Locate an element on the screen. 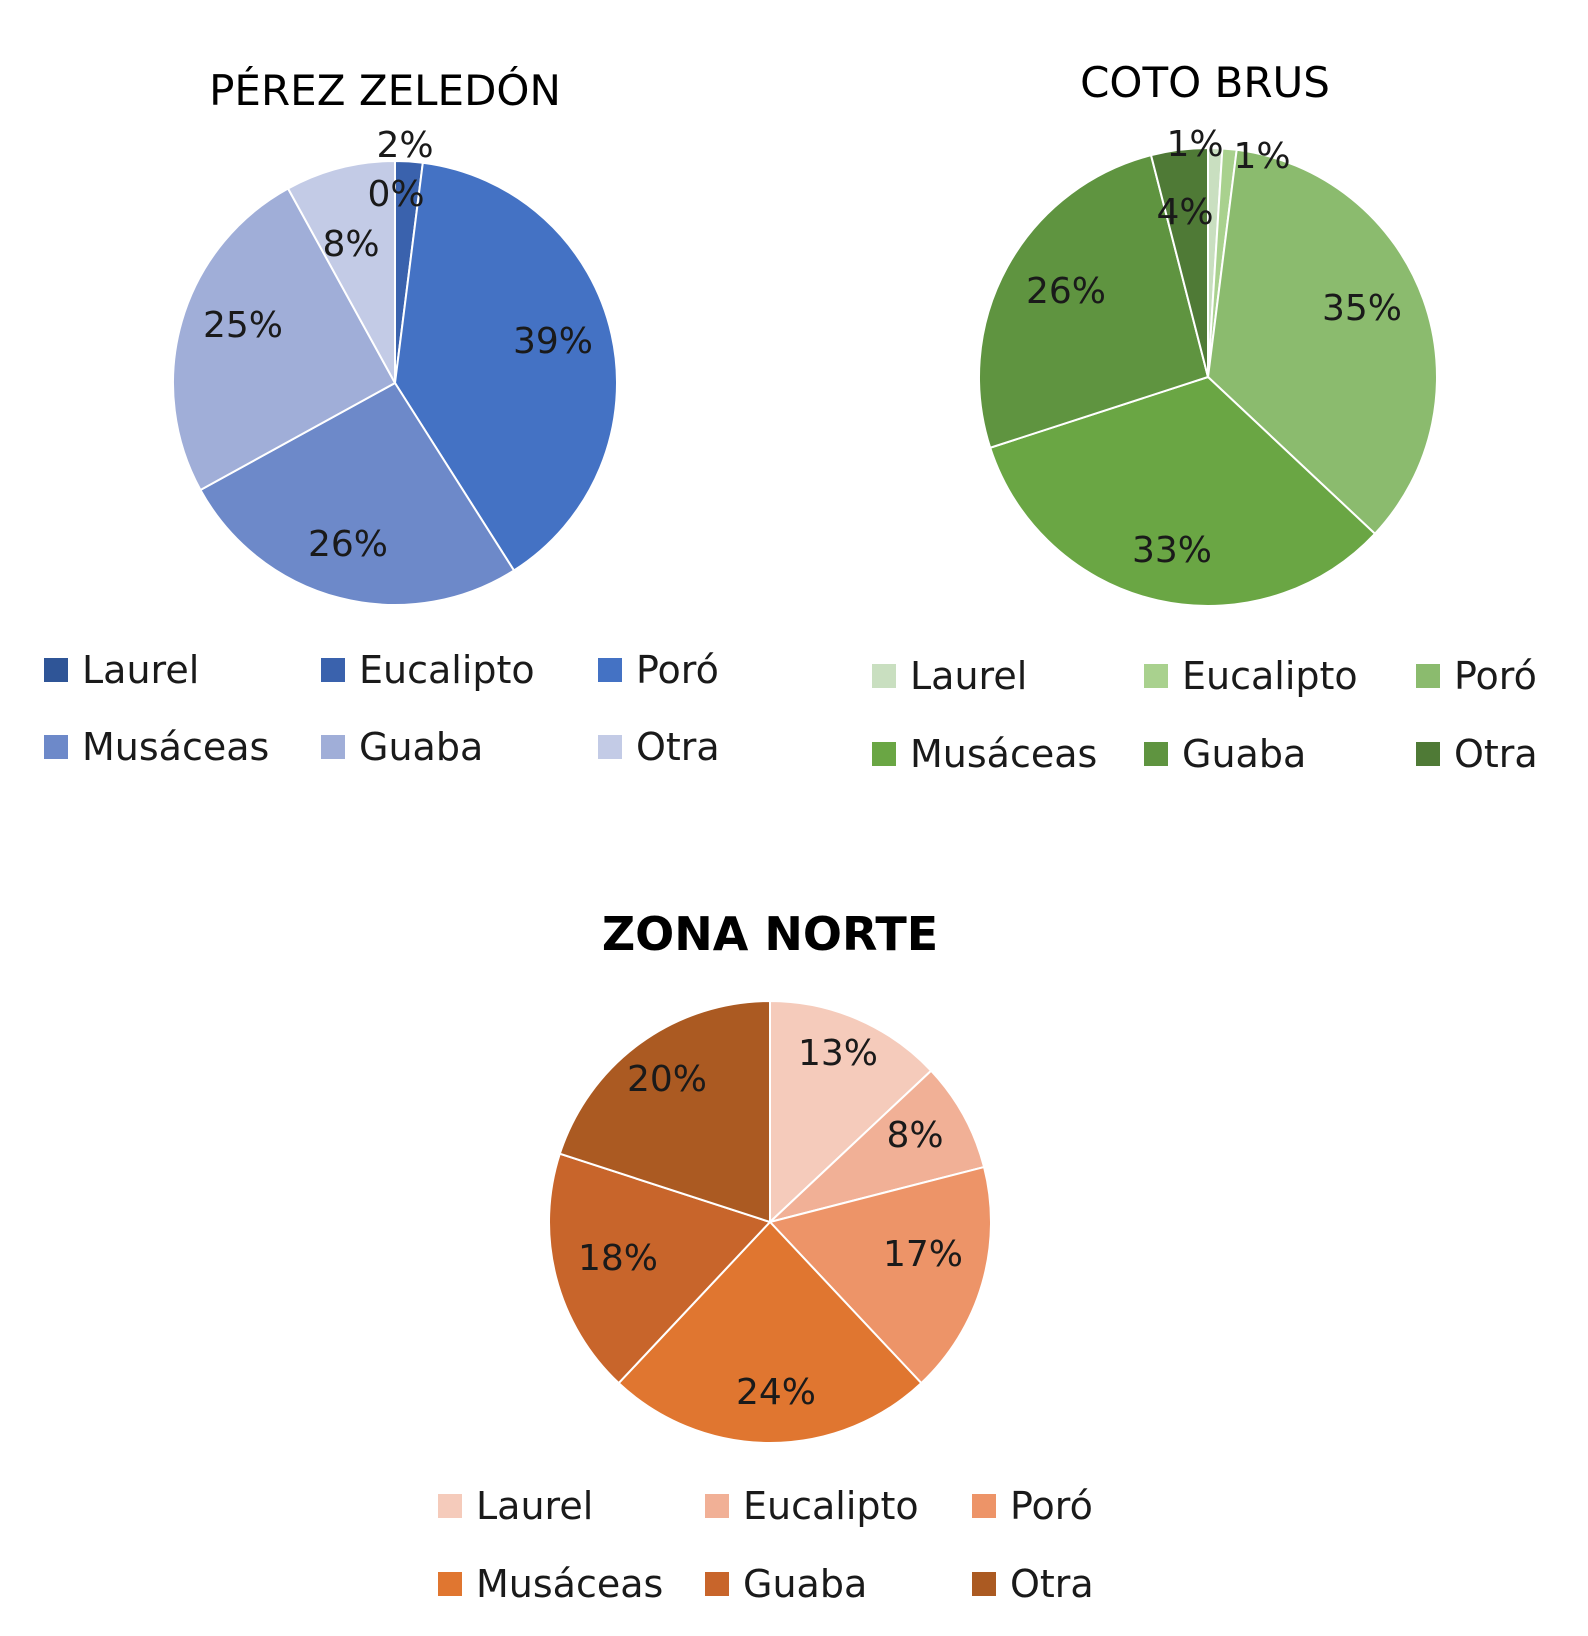  data-label-otra: 8% is located at coordinates (350, 244).